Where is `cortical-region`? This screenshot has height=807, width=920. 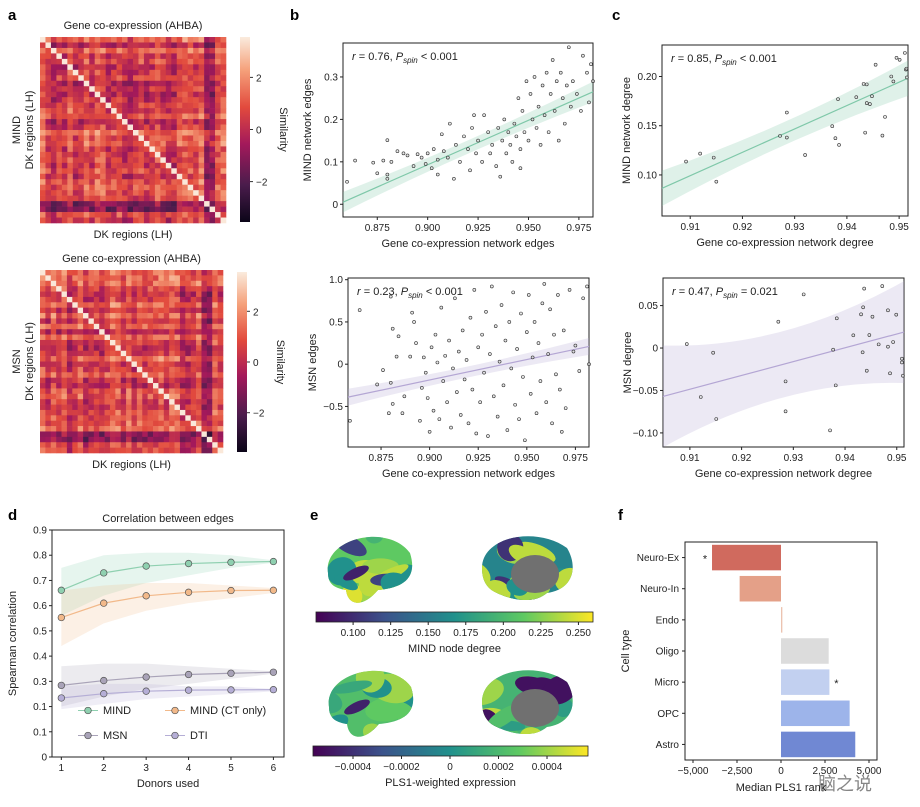
cortical-region is located at coordinates (346, 582).